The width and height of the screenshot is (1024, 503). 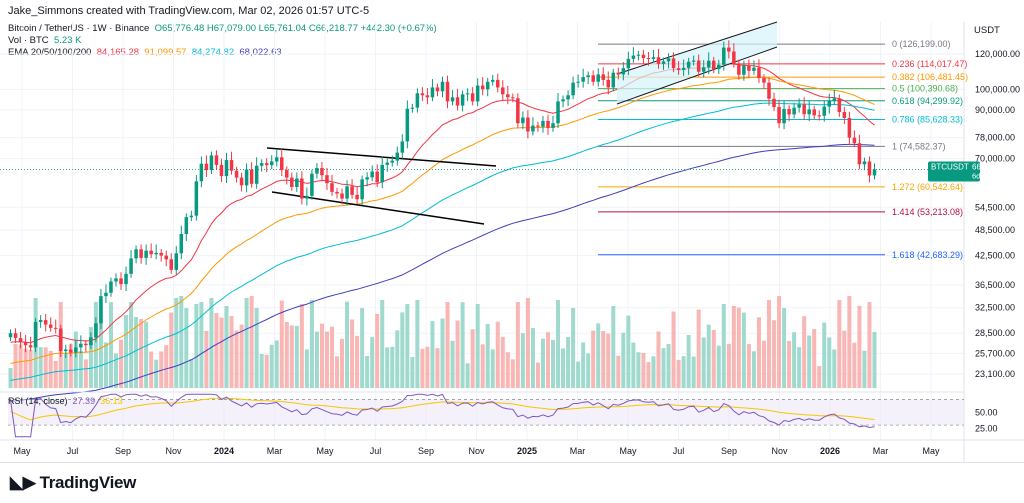 I want to click on volume-row: Vol · BTC 5.23 K, so click(x=222, y=41).